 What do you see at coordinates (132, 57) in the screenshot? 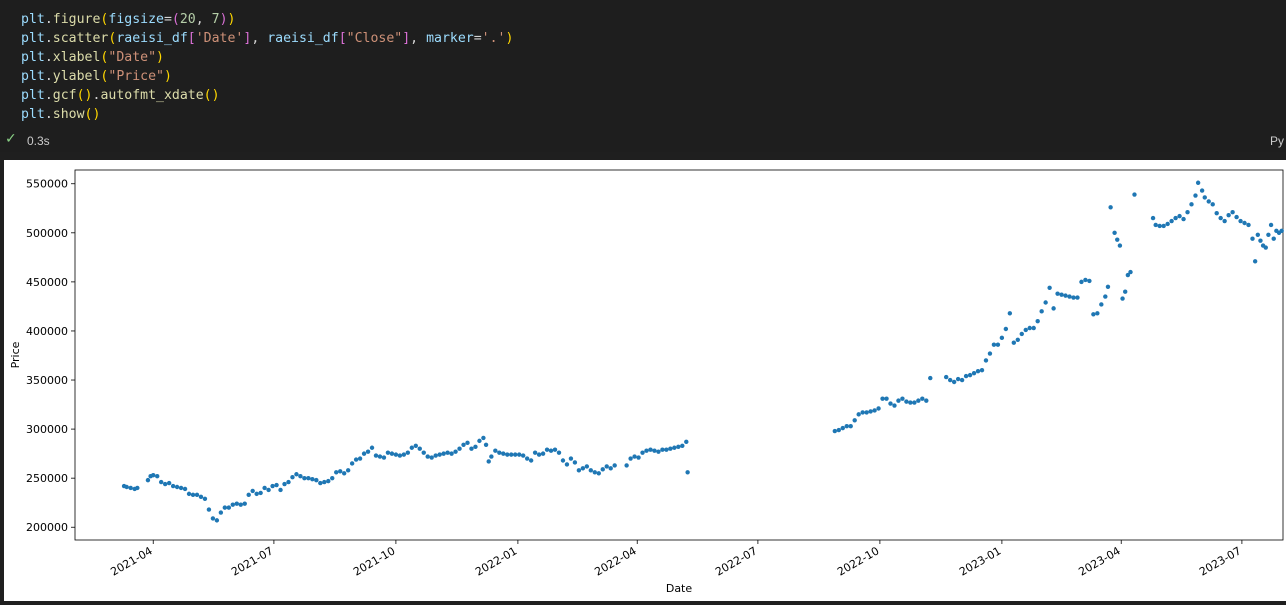
I see `code-token: "Date"` at bounding box center [132, 57].